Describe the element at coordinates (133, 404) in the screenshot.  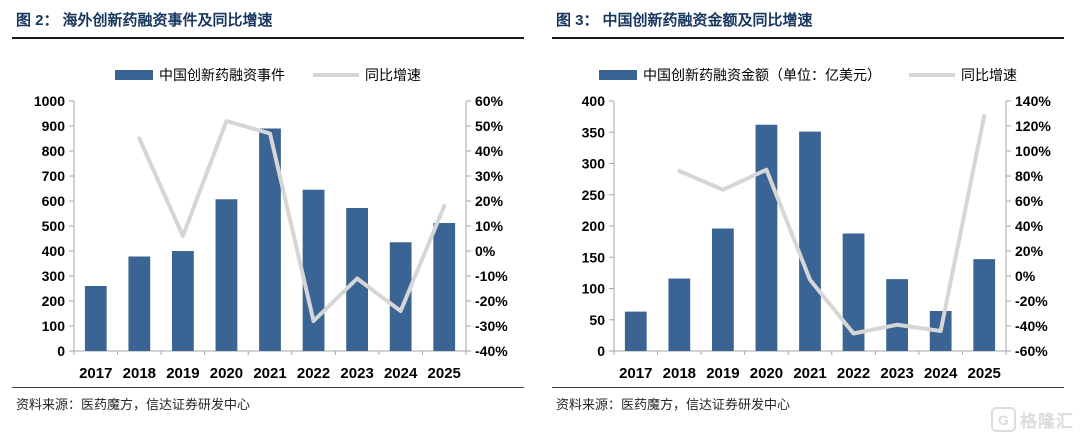
I see `figure-2-source: 资料来源：医药魔方，信达证券研发中心` at that location.